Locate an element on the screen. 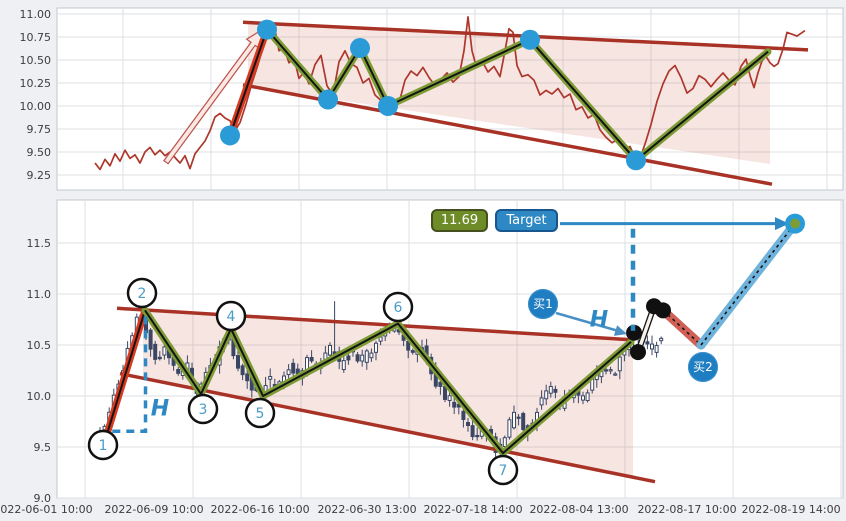 The image size is (846, 521). measure-value-badge: 11.69 is located at coordinates (459, 220).